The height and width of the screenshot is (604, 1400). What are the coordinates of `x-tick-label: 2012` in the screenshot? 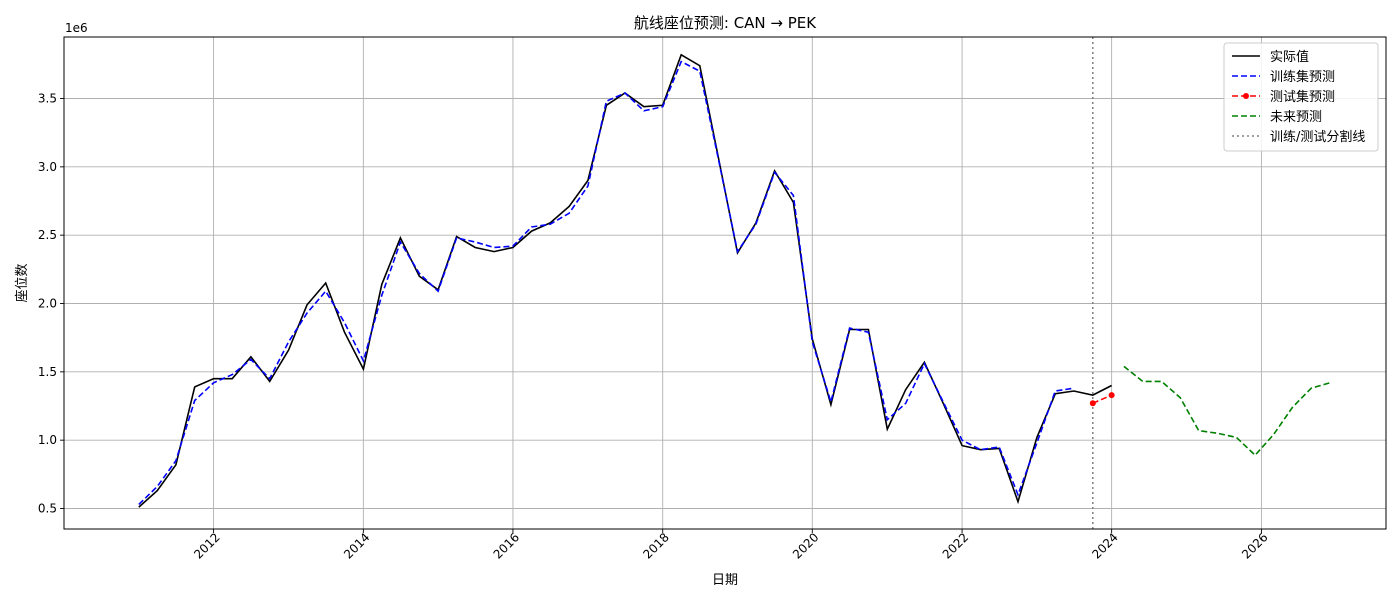 It's located at (206, 545).